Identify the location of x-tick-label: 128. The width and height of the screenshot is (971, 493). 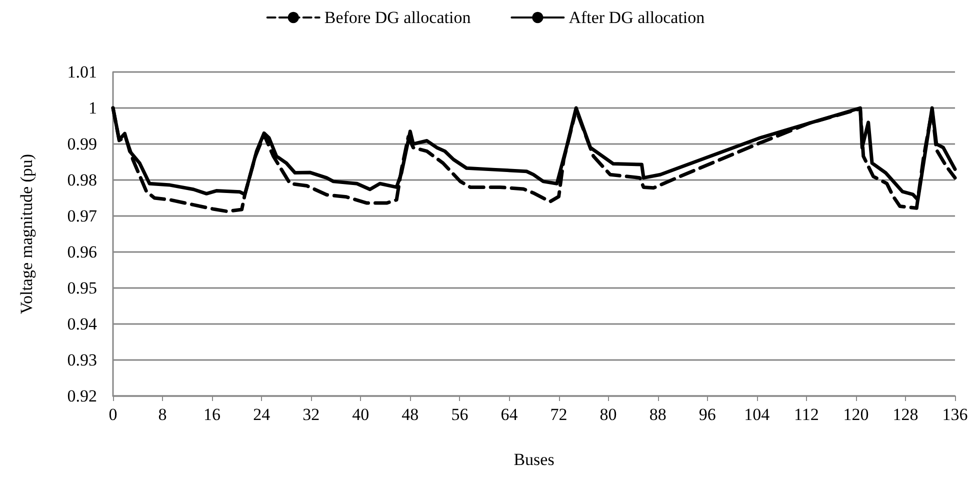
(905, 414).